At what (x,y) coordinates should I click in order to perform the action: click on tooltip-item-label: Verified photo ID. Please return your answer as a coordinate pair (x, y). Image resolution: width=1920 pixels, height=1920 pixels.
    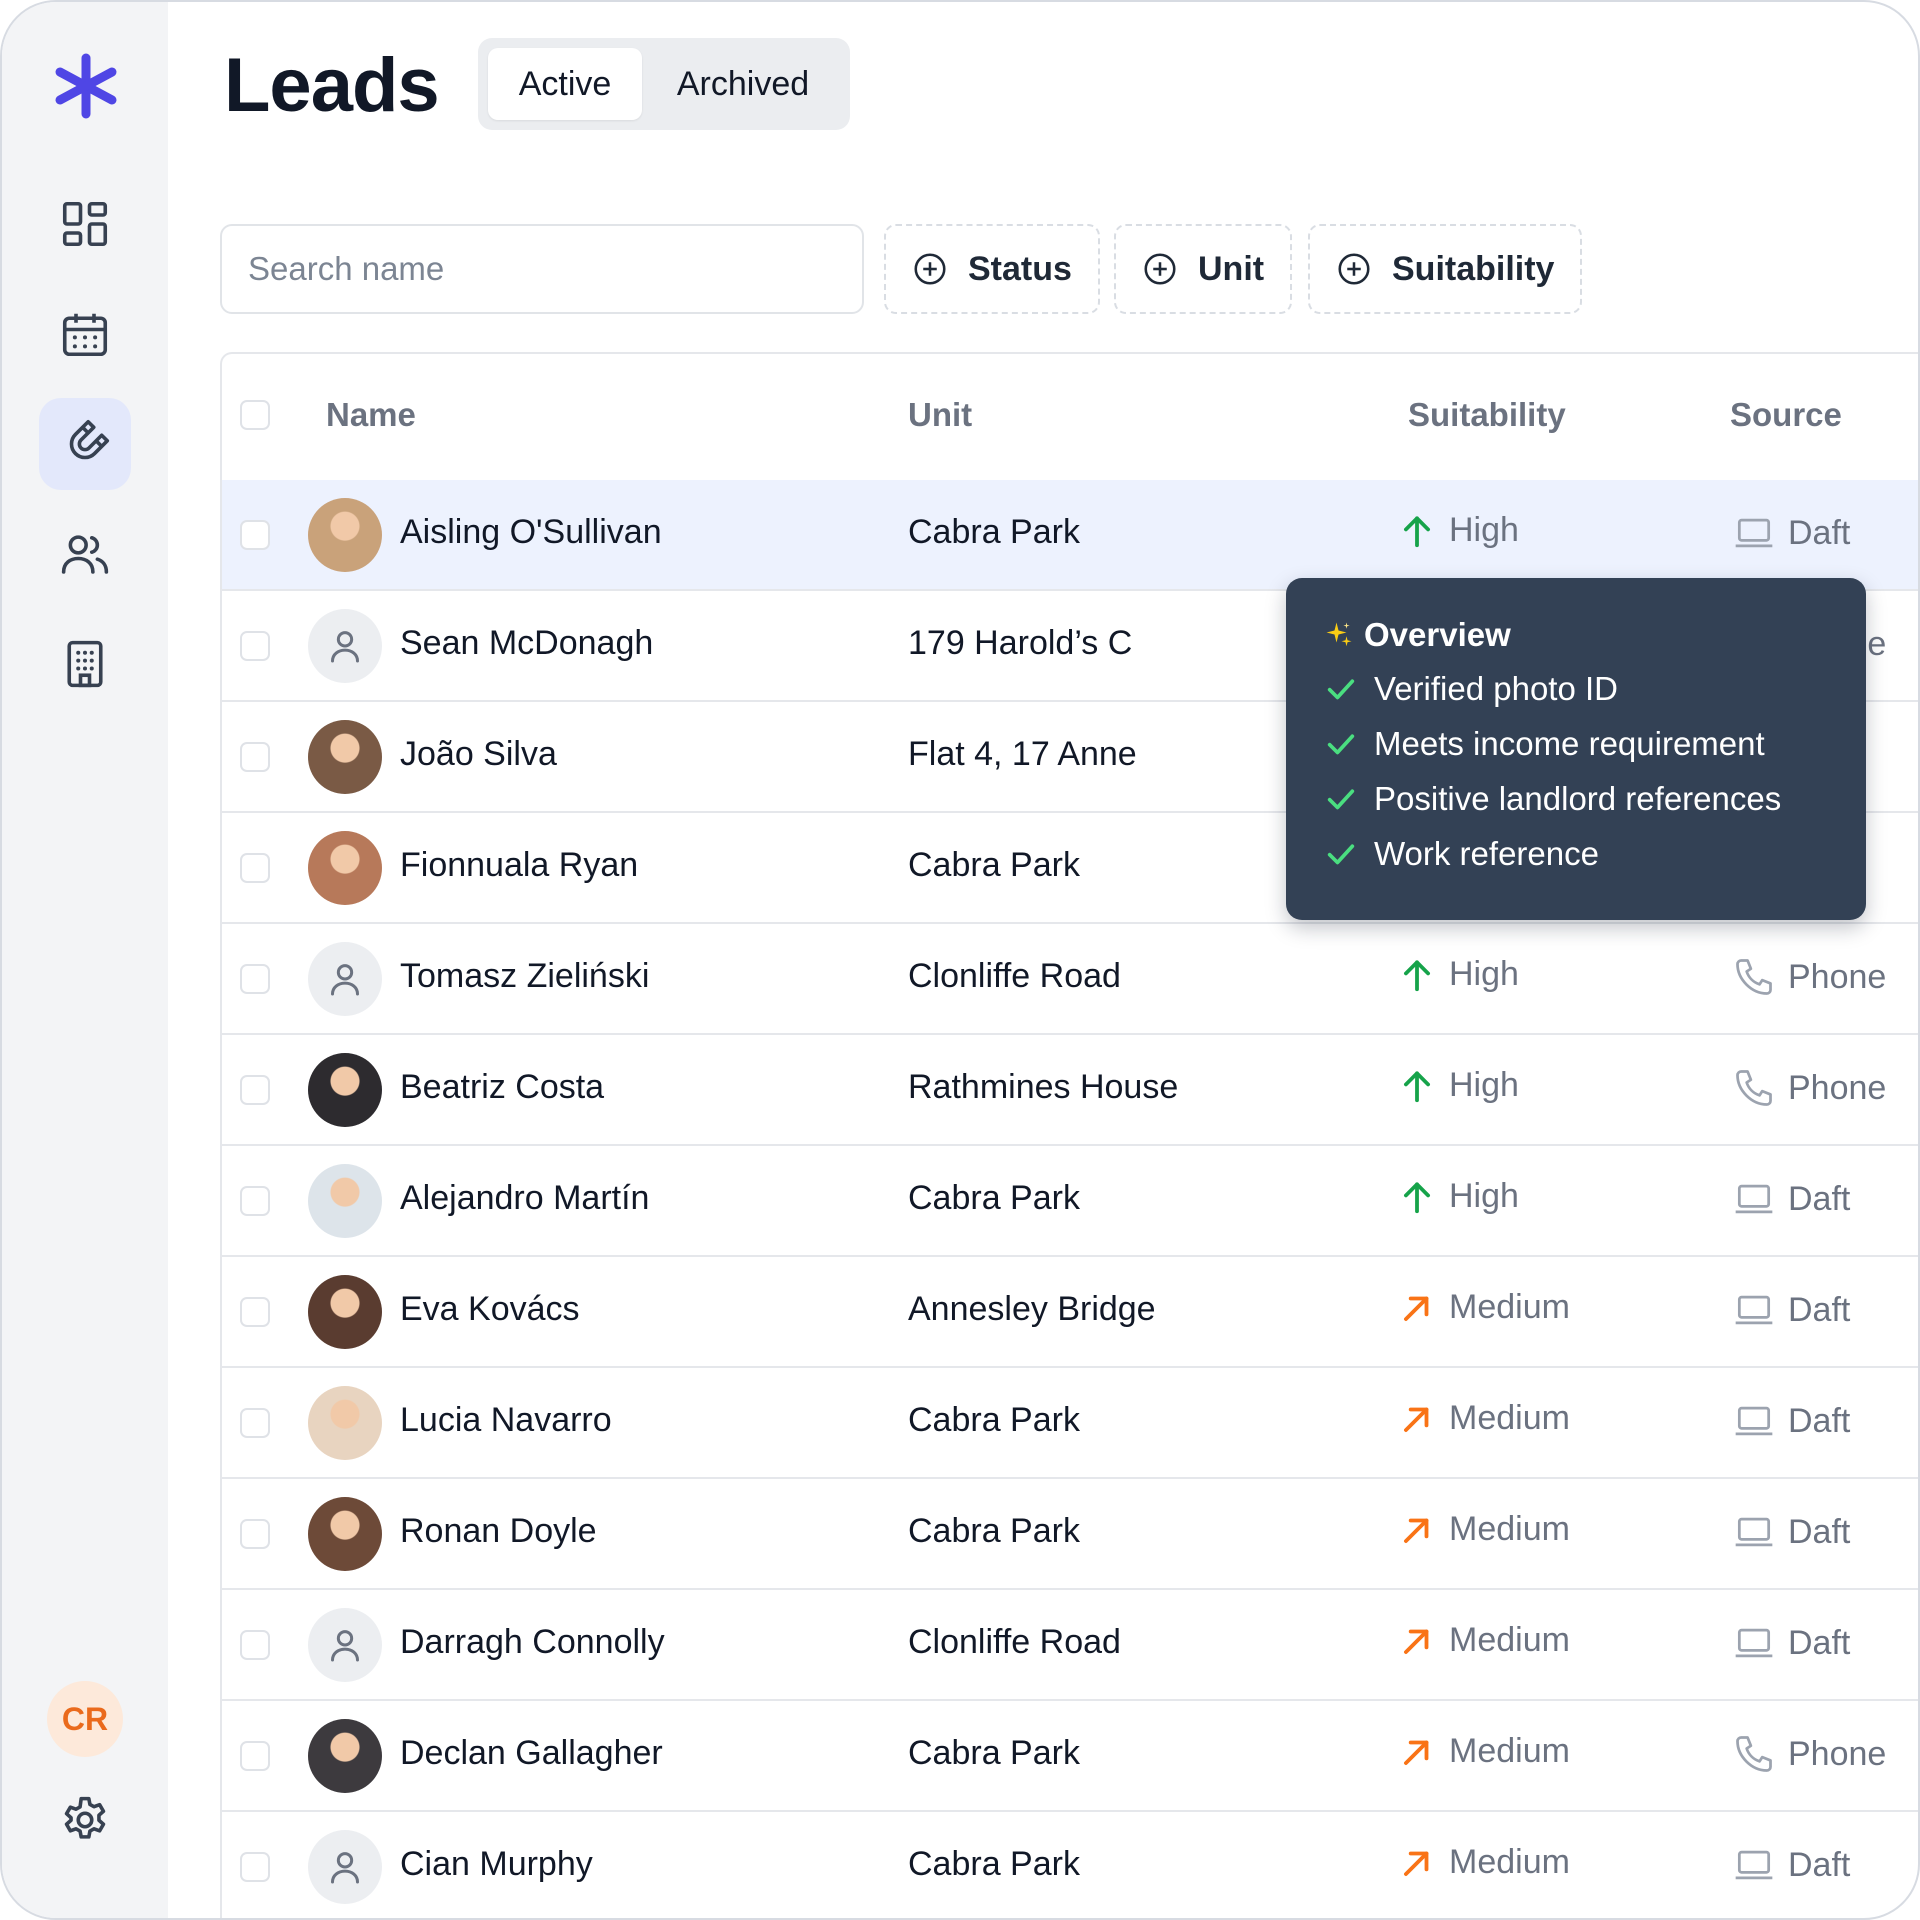
    Looking at the image, I should click on (1496, 688).